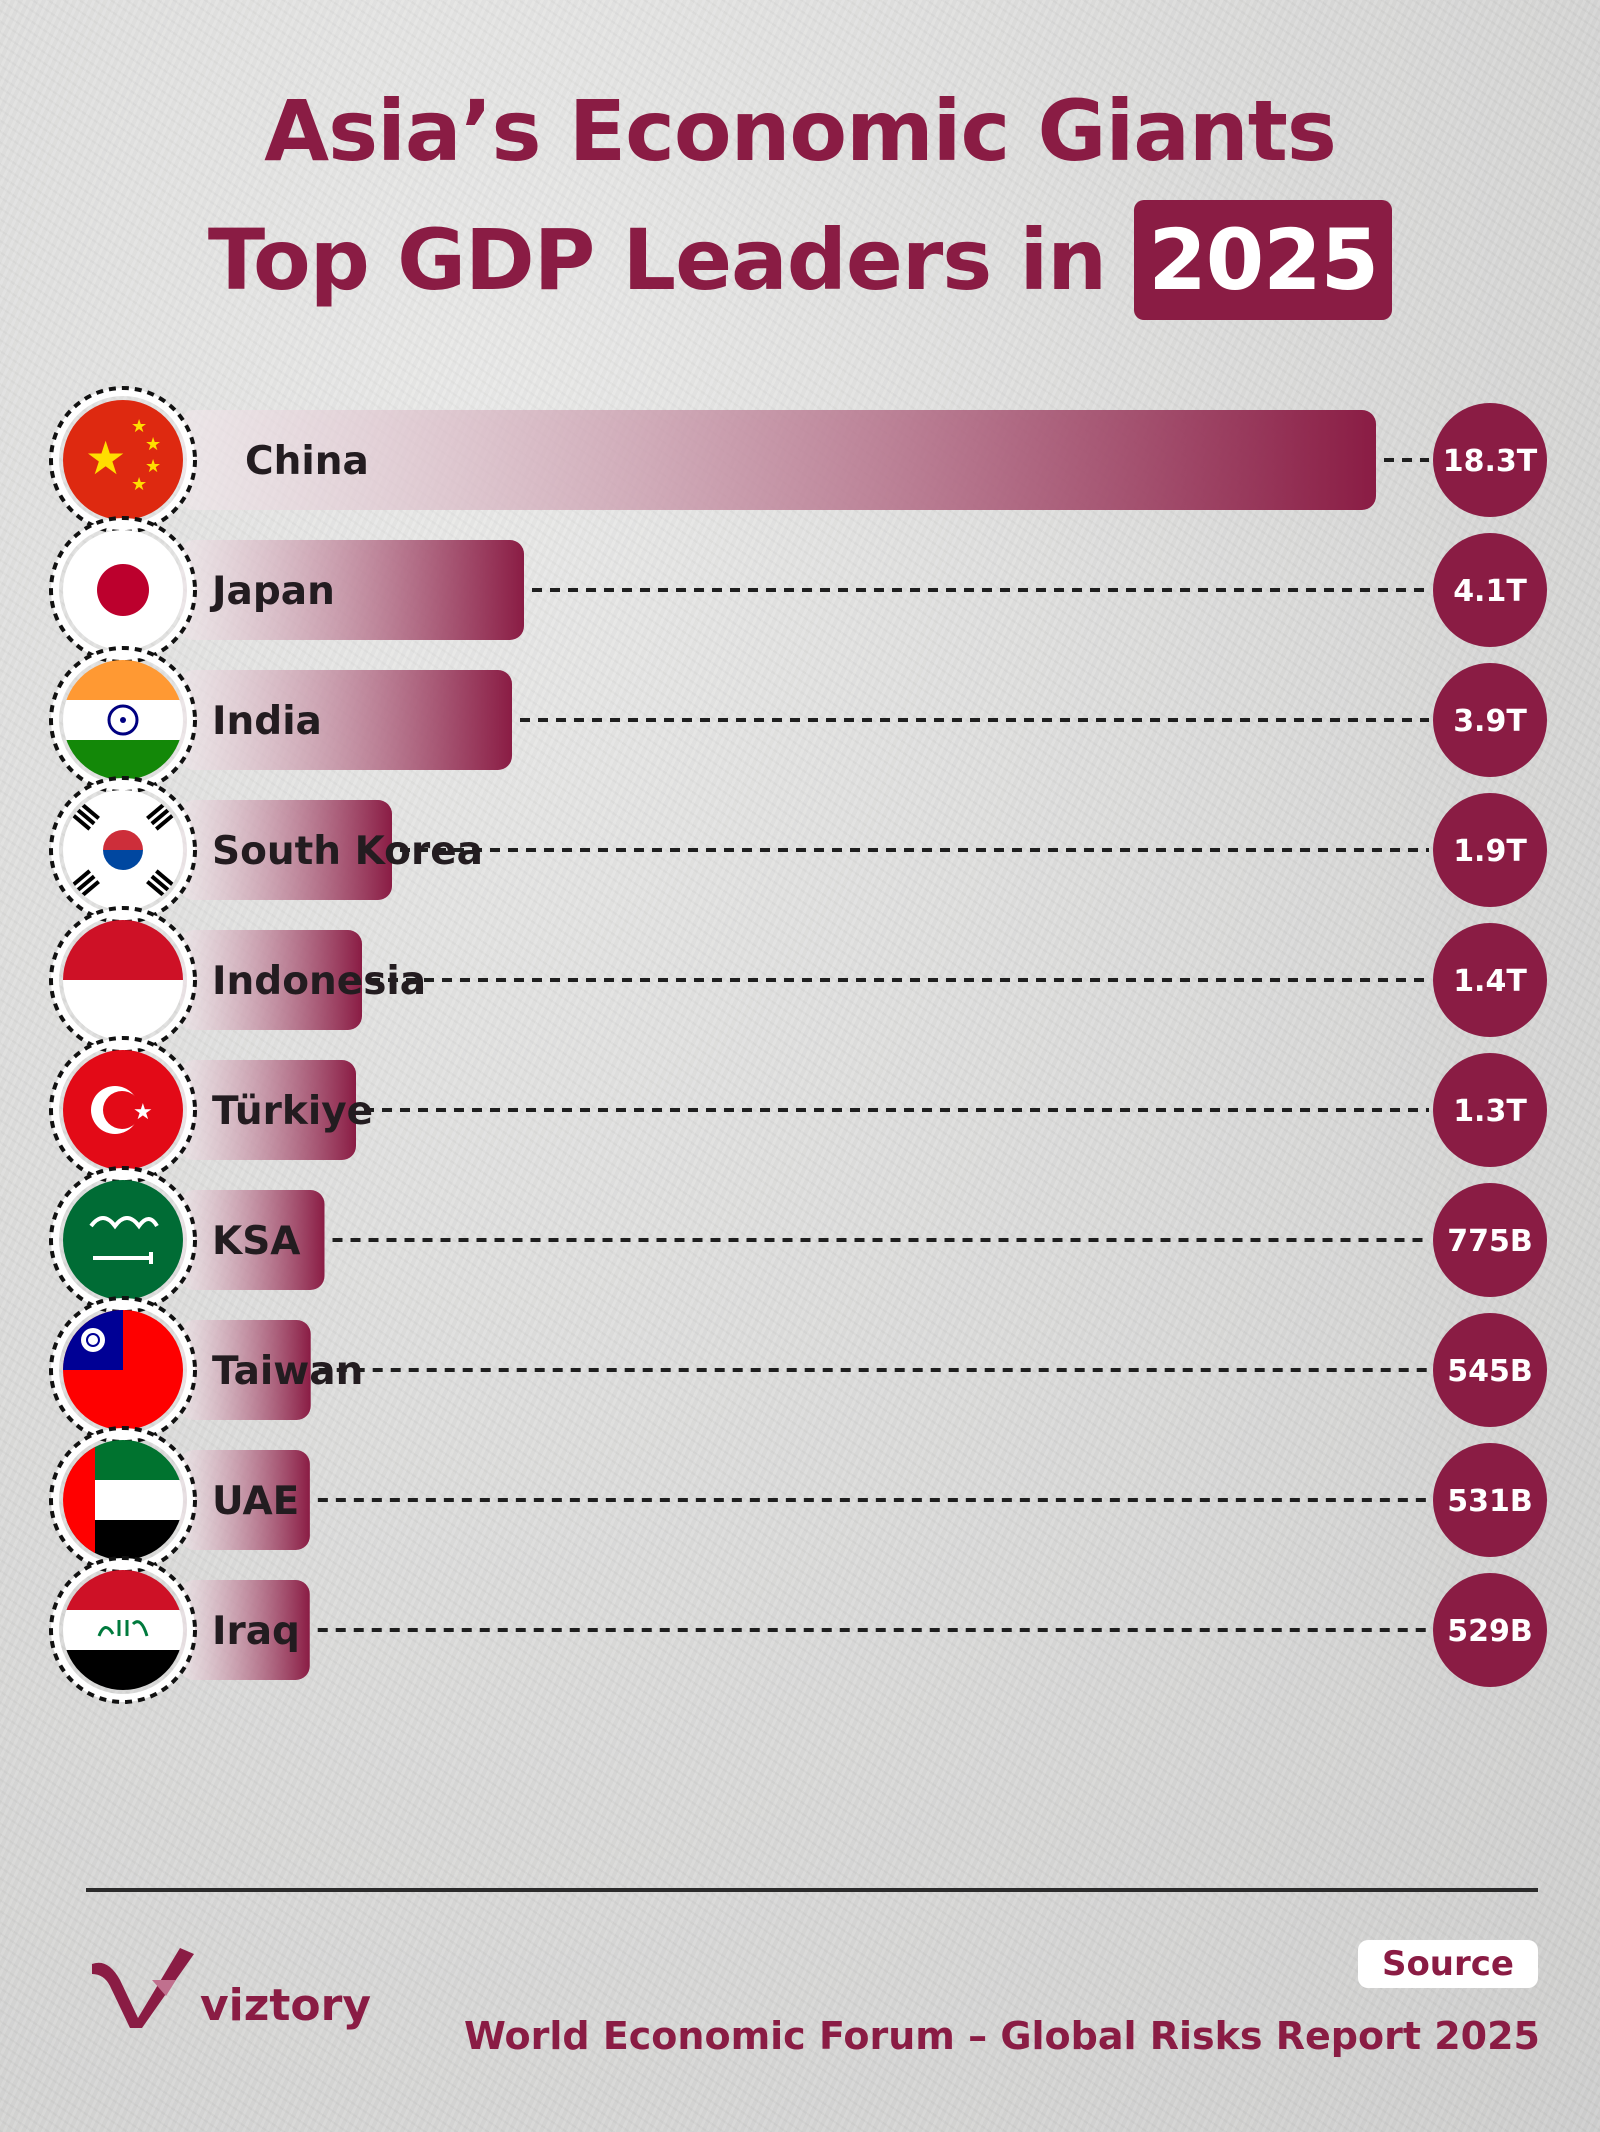 The image size is (1600, 2132). I want to click on title-year-badge: 2025, so click(1263, 260).